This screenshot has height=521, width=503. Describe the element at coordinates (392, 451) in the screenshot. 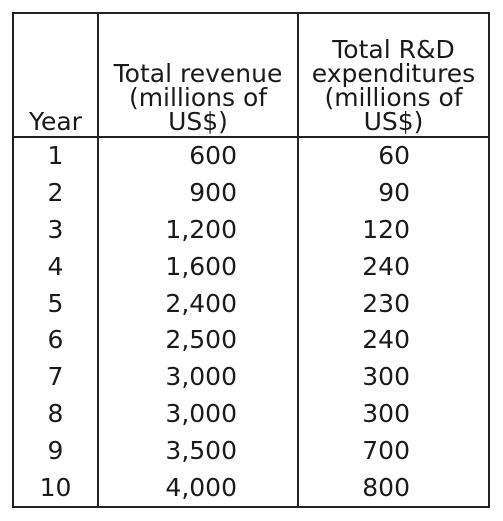

I see `rd-cell: 700` at that location.